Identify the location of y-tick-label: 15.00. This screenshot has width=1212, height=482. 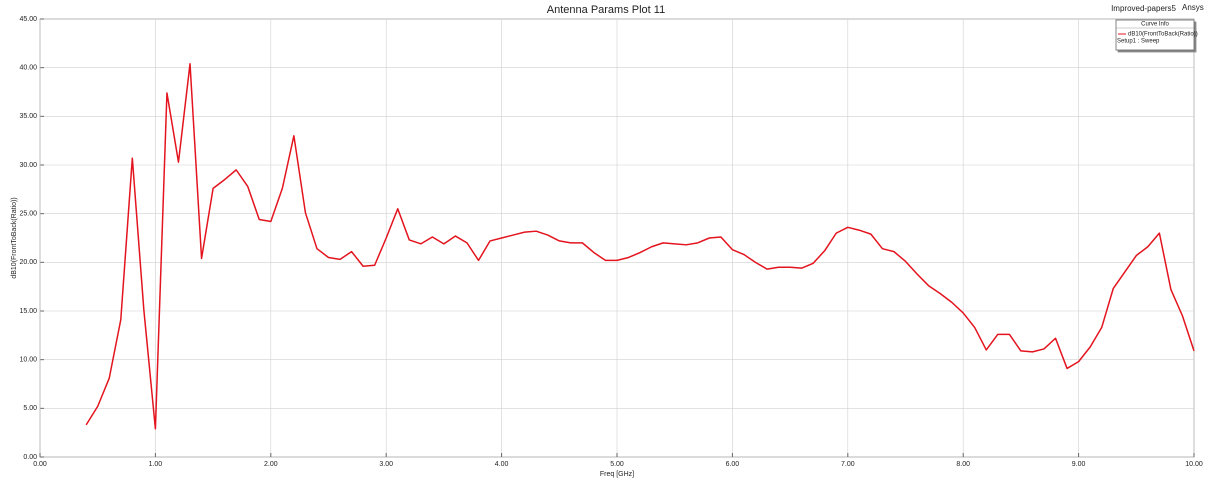
(28, 311).